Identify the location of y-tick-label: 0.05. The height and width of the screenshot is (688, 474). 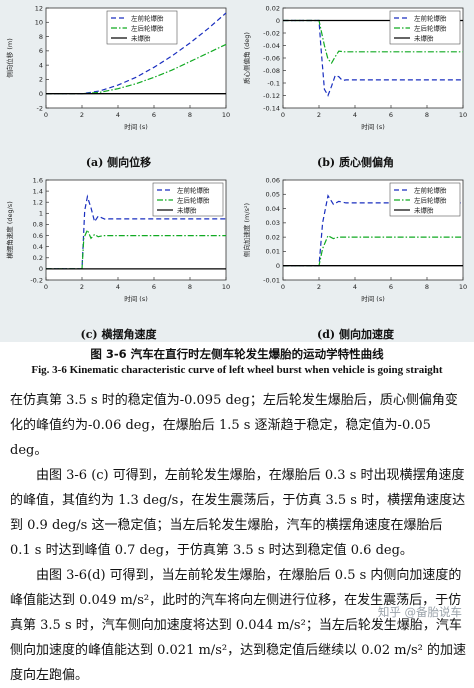
(273, 195).